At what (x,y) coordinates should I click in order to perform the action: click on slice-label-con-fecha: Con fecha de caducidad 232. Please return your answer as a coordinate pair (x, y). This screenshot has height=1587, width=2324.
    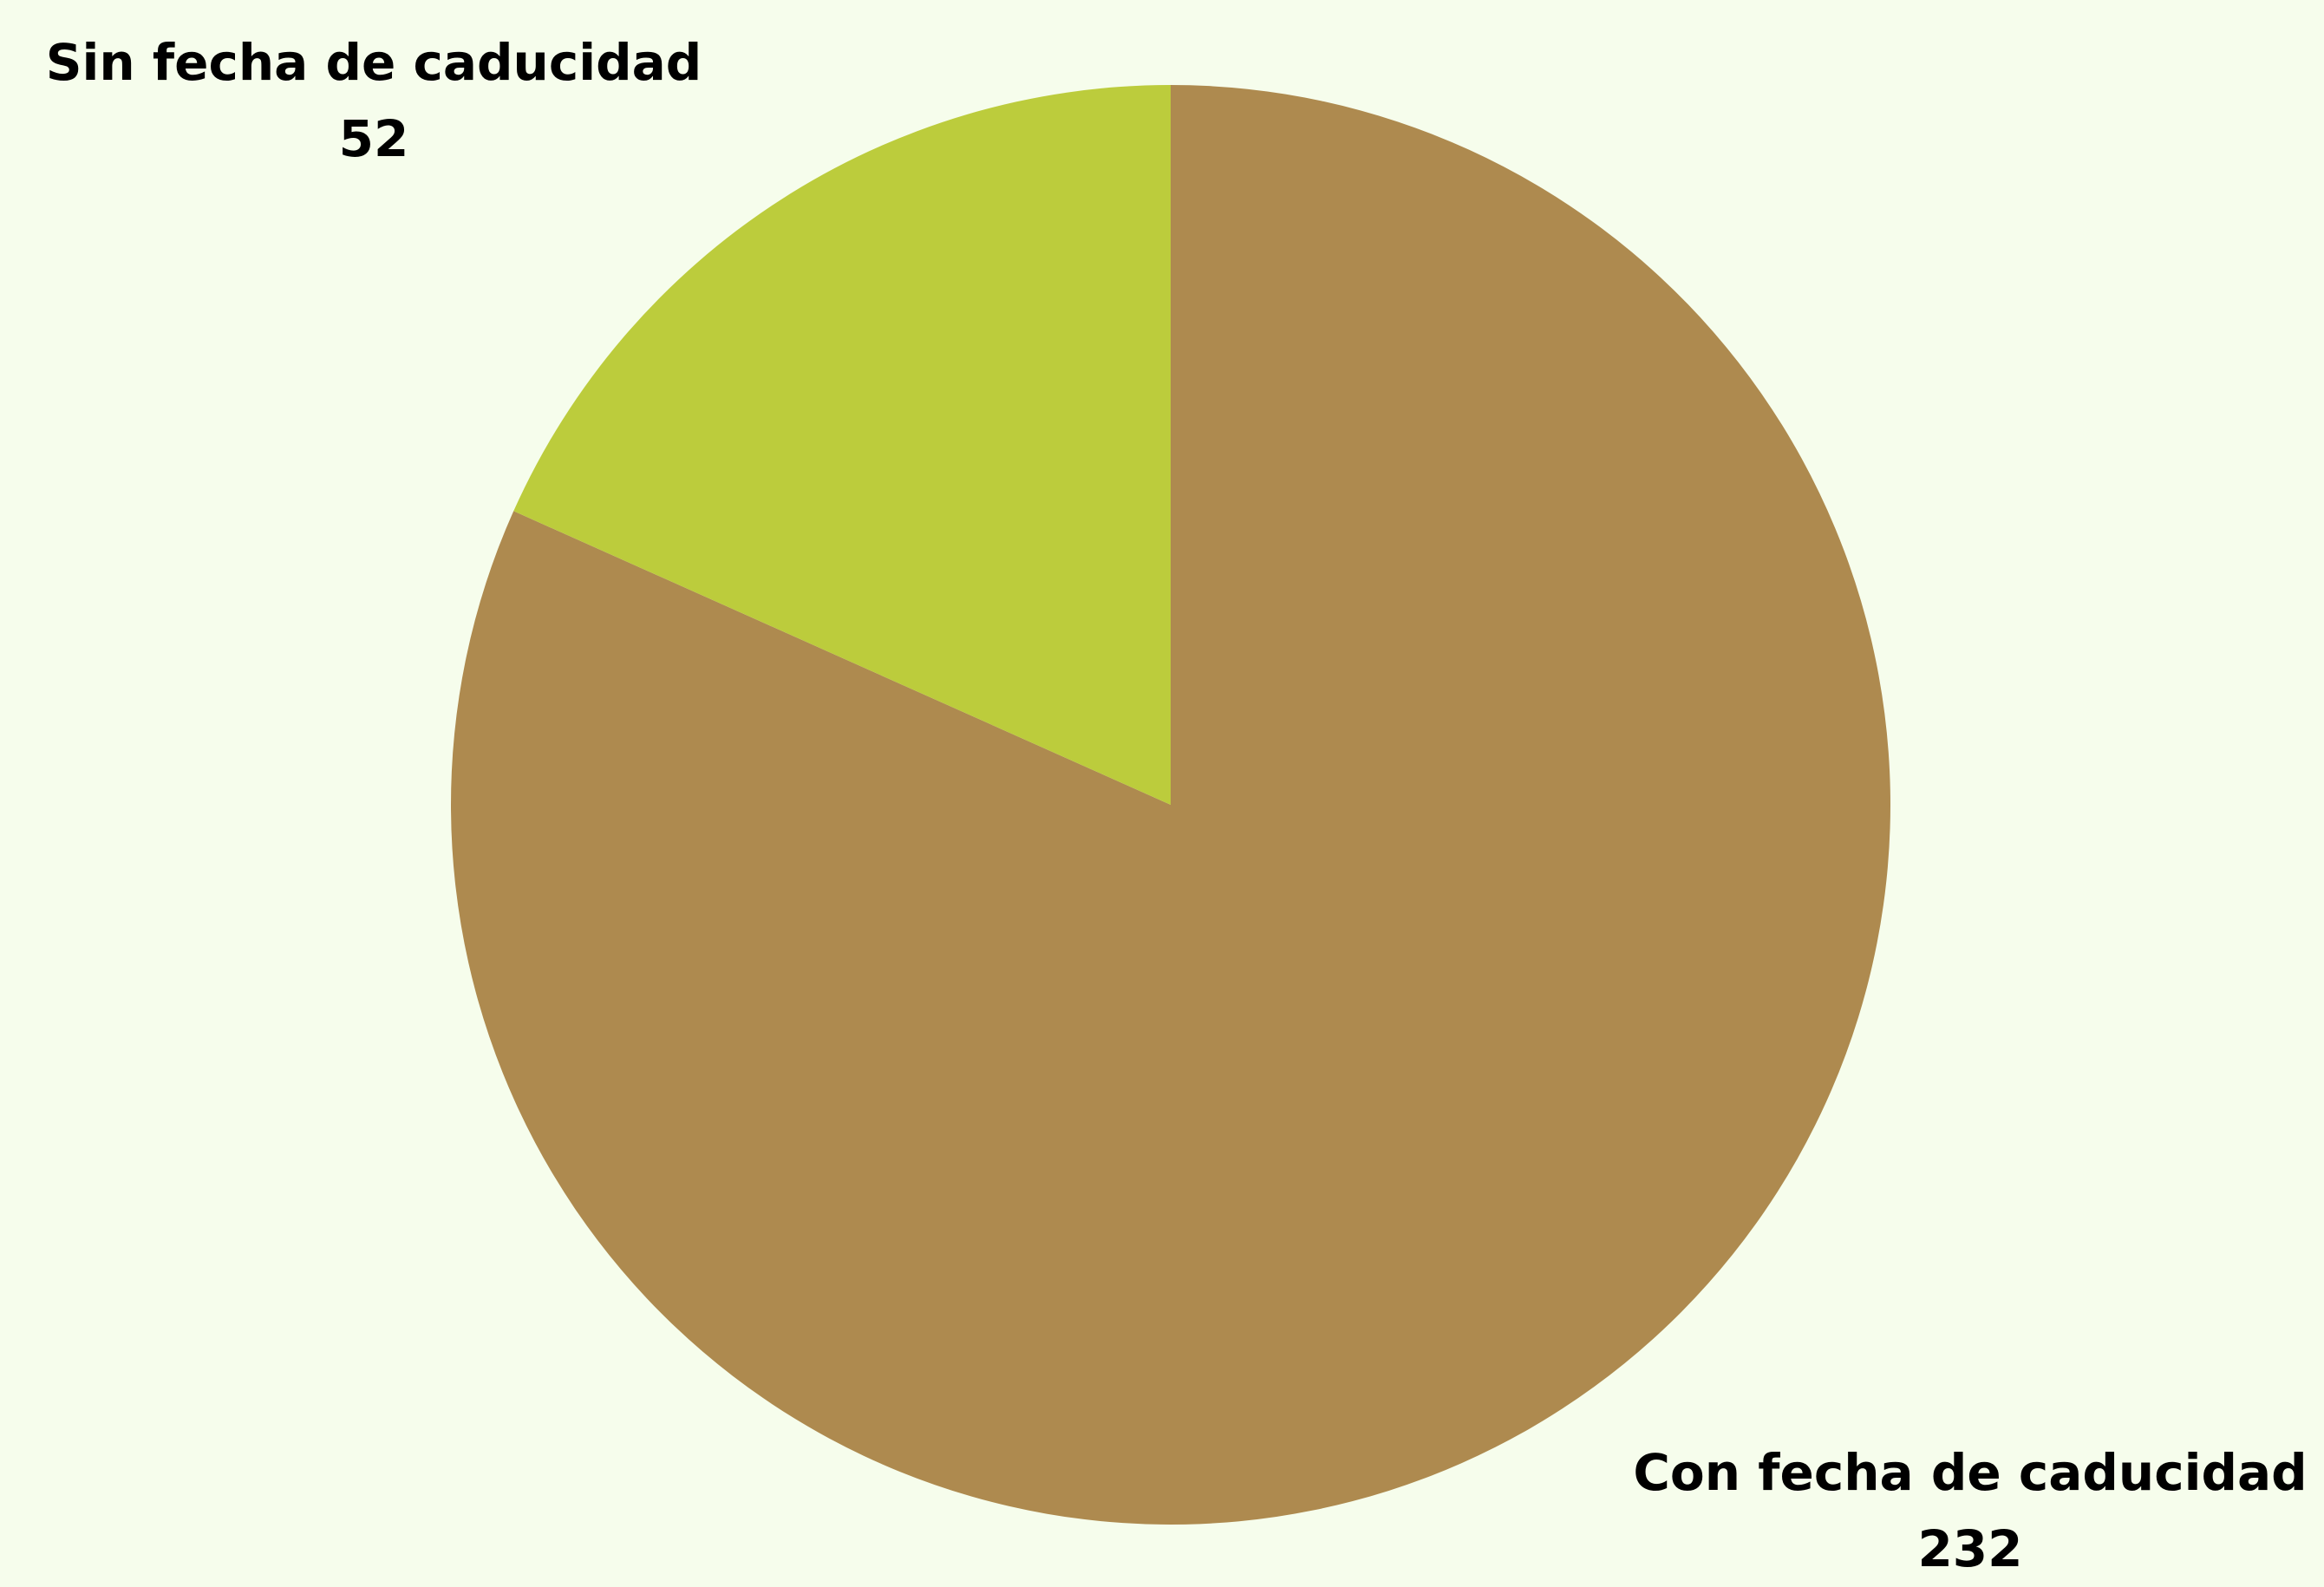
    Looking at the image, I should click on (1970, 1510).